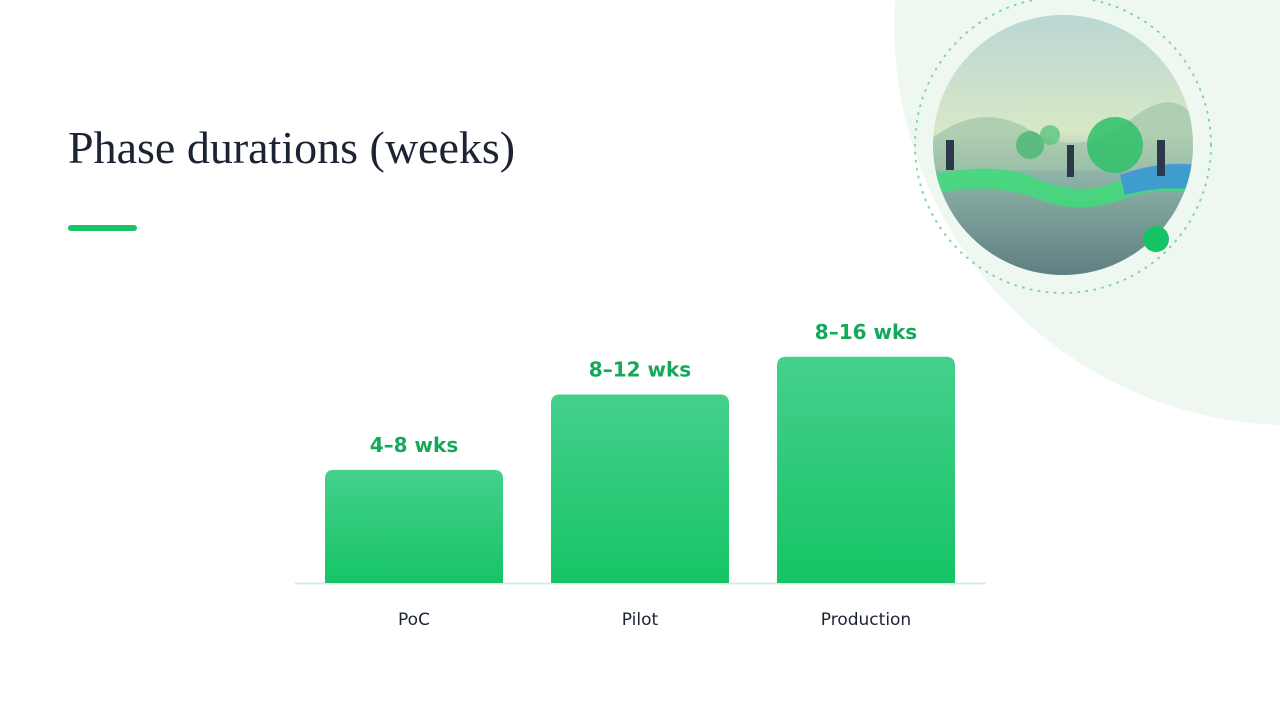 This screenshot has width=1280, height=720. Describe the element at coordinates (1156, 239) in the screenshot. I see `accent-dot` at that location.